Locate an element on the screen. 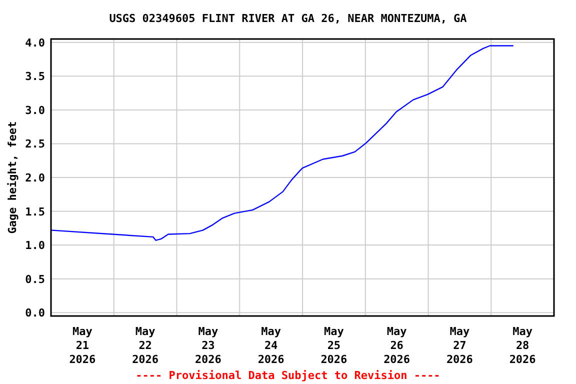 This screenshot has width=576, height=384. y-tick-label: 2.5 is located at coordinates (35, 144).